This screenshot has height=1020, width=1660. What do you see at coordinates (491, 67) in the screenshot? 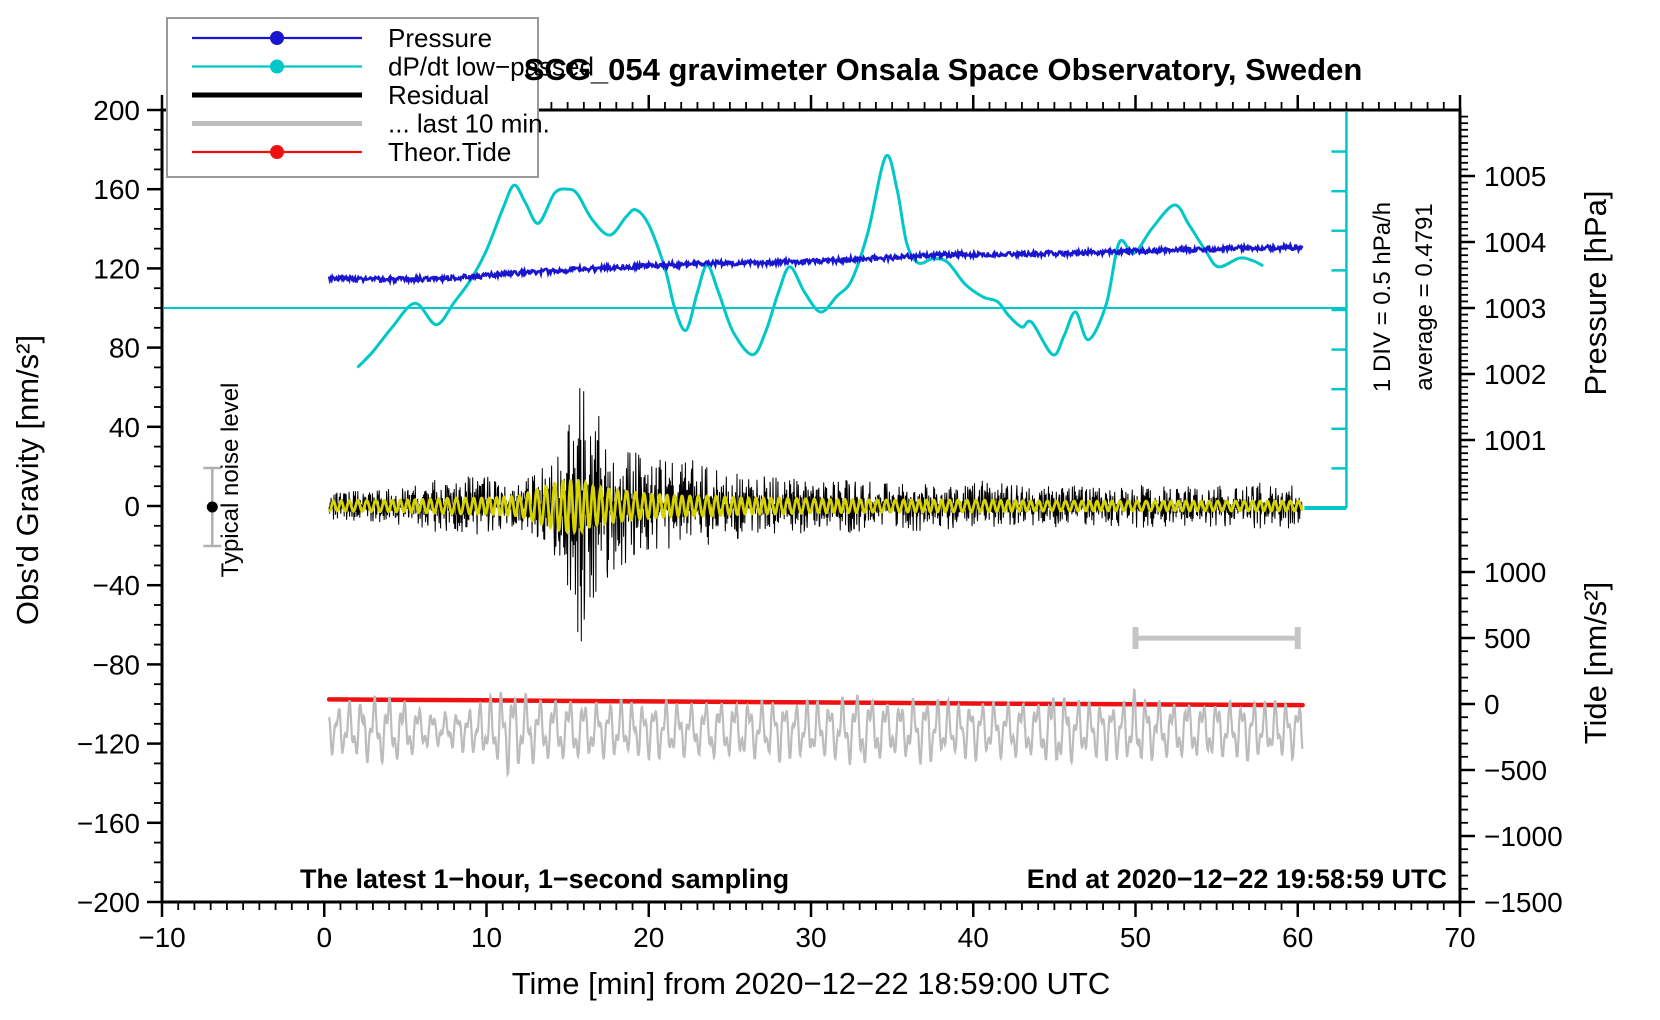
I see `legend-item-label: dP/dt low−passed` at bounding box center [491, 67].